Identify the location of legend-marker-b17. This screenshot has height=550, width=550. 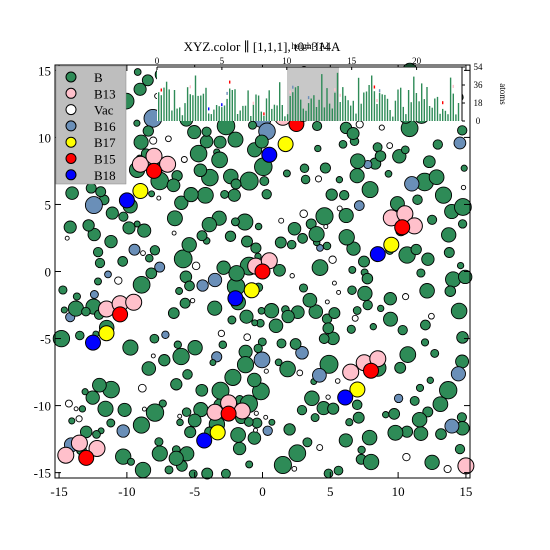
(71, 142).